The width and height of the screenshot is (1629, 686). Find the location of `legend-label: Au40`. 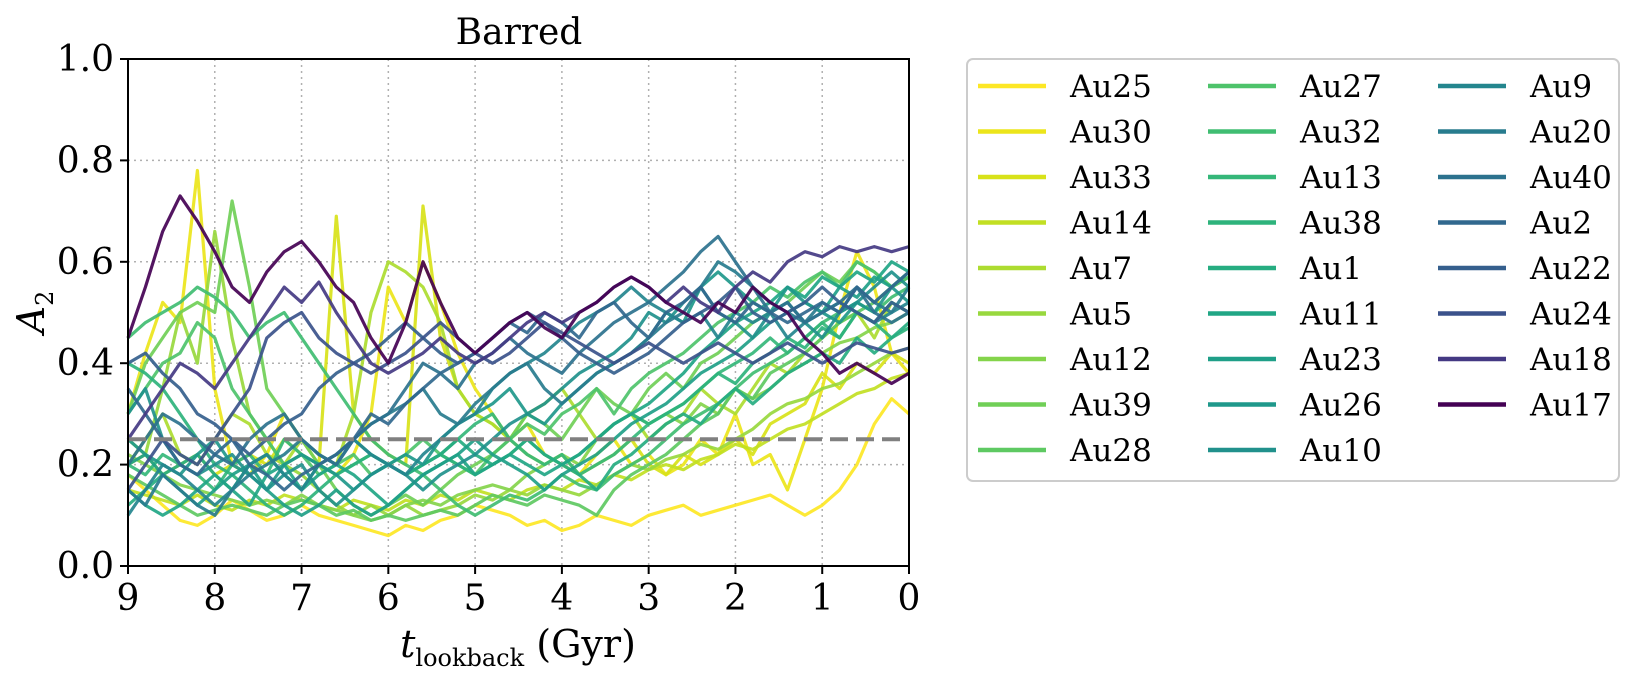

legend-label: Au40 is located at coordinates (1570, 178).